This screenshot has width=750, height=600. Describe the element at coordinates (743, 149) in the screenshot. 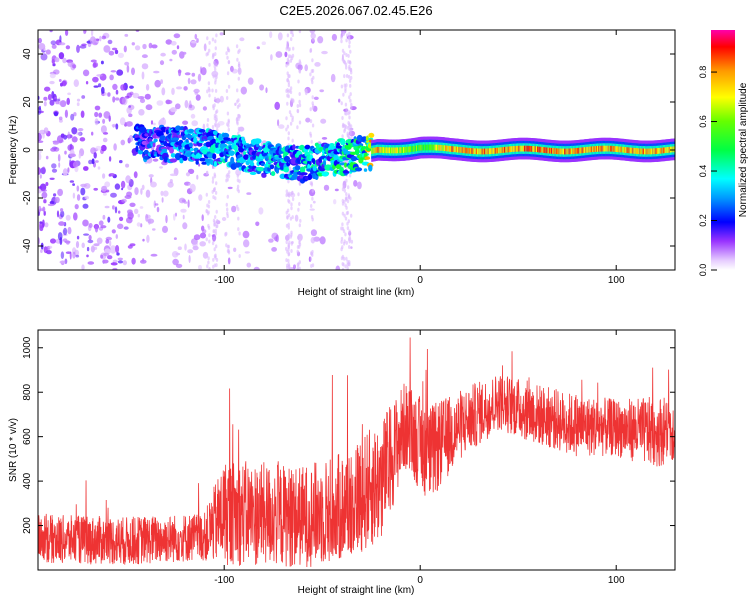

I see `colorbar-label: Normalized spectral amplitude` at that location.